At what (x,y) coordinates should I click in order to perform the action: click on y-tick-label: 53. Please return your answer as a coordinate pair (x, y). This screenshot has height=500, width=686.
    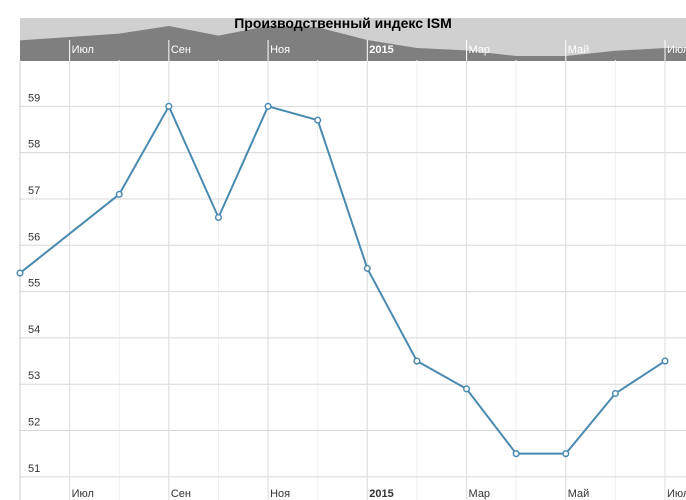
    Looking at the image, I should click on (34, 376).